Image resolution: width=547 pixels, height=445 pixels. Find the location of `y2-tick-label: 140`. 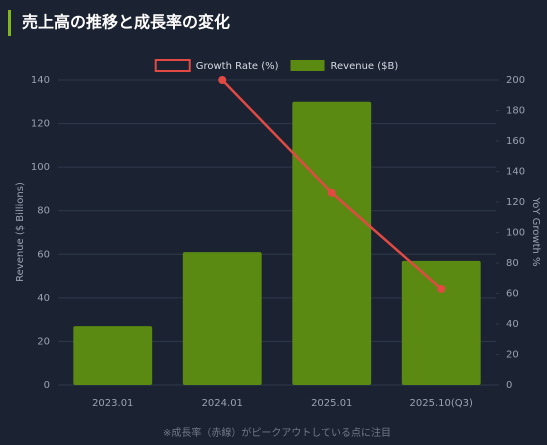

y2-tick-label: 140 is located at coordinates (515, 172).